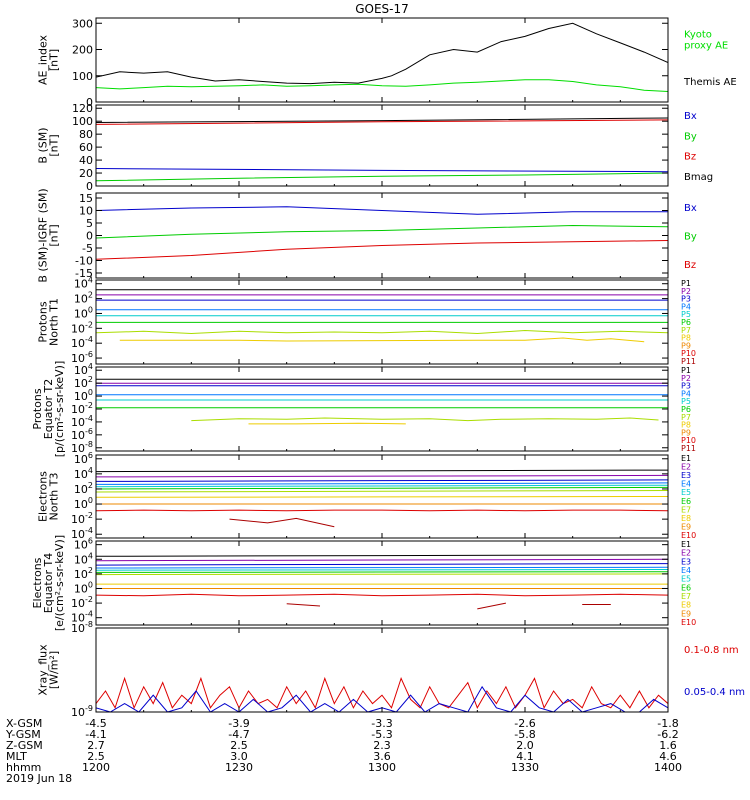 The height and width of the screenshot is (800, 750). Describe the element at coordinates (688, 361) in the screenshot. I see `legend-entry: P11` at that location.